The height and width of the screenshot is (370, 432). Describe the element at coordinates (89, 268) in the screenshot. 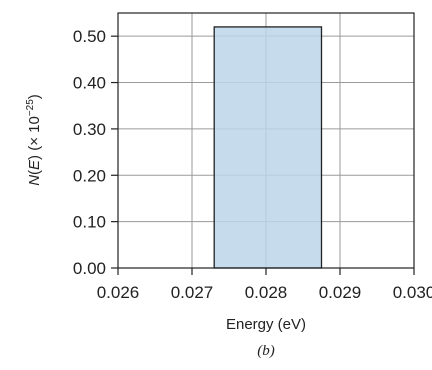

I see `y-tick-label: 0.00` at that location.